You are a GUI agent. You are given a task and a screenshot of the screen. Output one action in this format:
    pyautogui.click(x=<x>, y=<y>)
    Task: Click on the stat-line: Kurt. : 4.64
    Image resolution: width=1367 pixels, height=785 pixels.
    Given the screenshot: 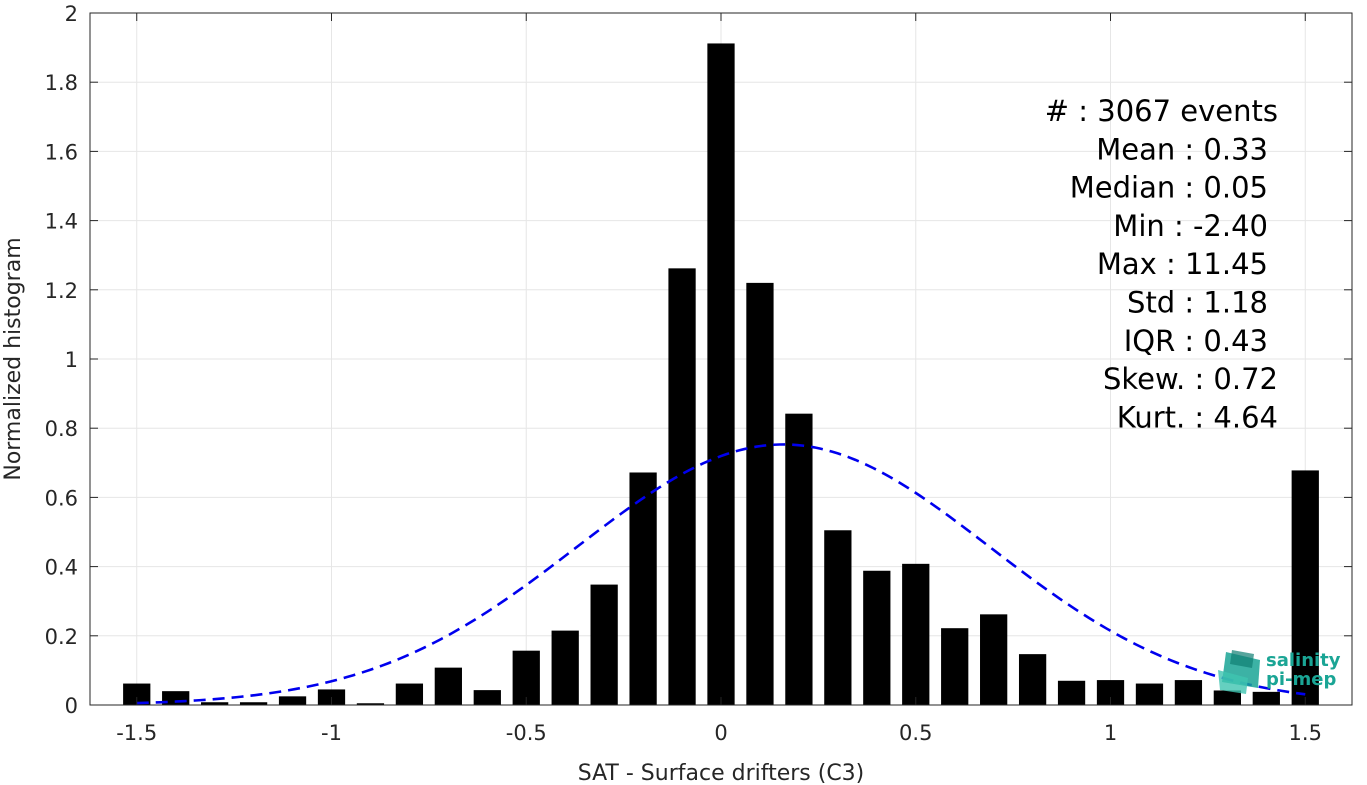 What is the action you would take?
    pyautogui.click(x=1197, y=417)
    